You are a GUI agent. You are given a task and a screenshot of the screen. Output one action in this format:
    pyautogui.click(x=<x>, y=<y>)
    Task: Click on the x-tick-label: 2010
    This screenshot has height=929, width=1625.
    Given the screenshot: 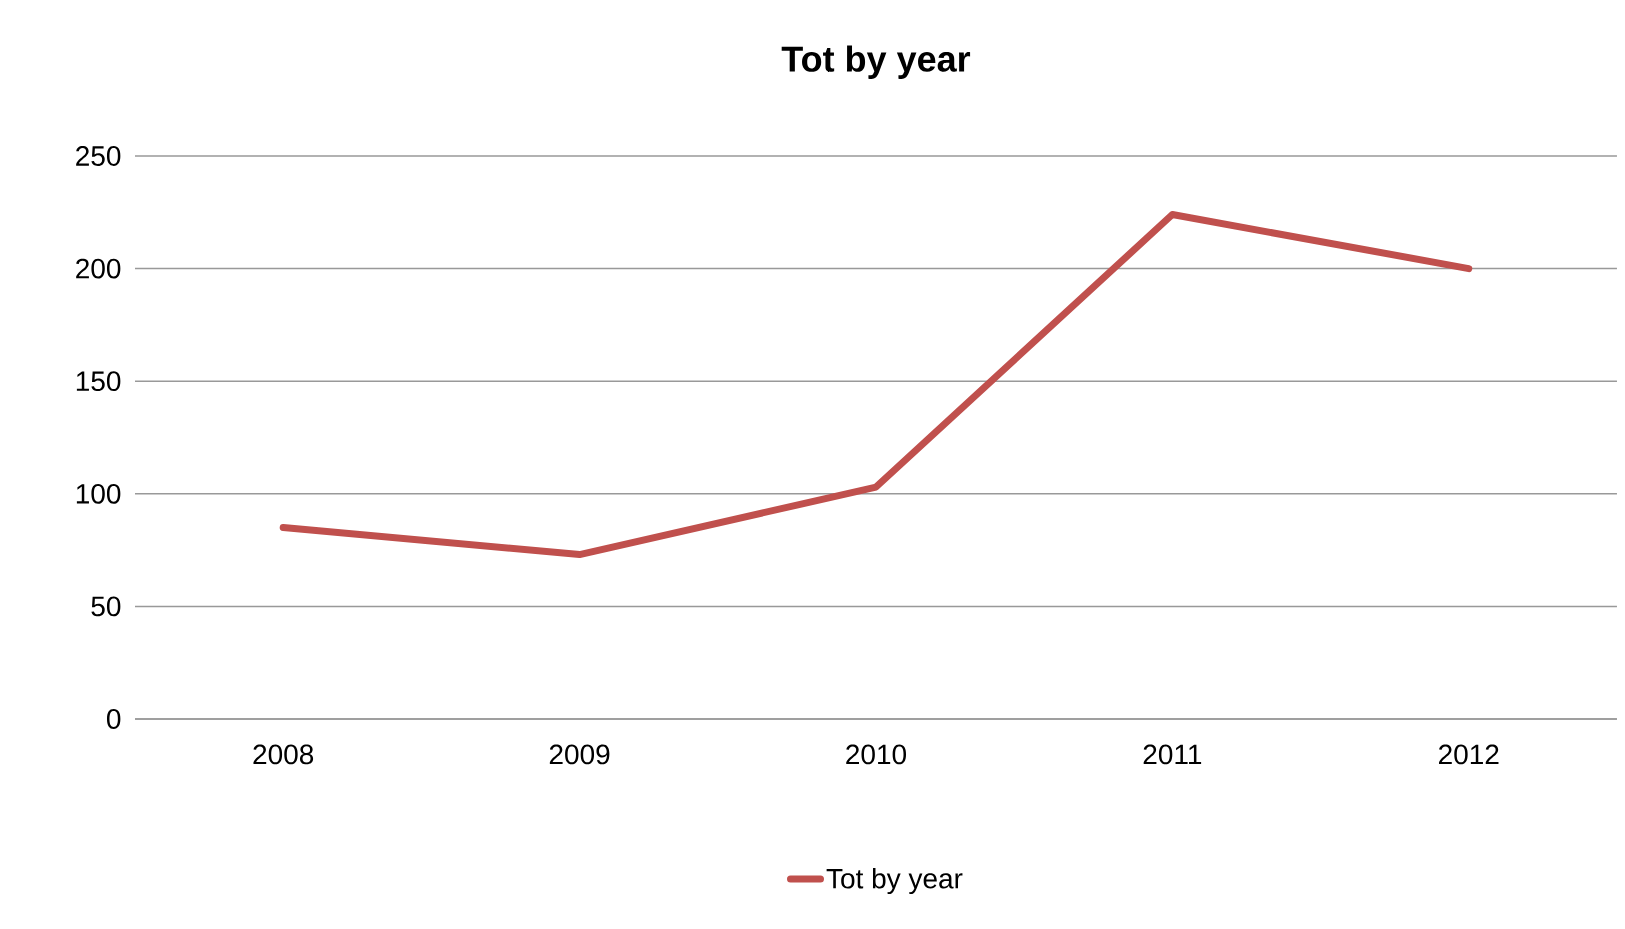 What is the action you would take?
    pyautogui.click(x=876, y=754)
    